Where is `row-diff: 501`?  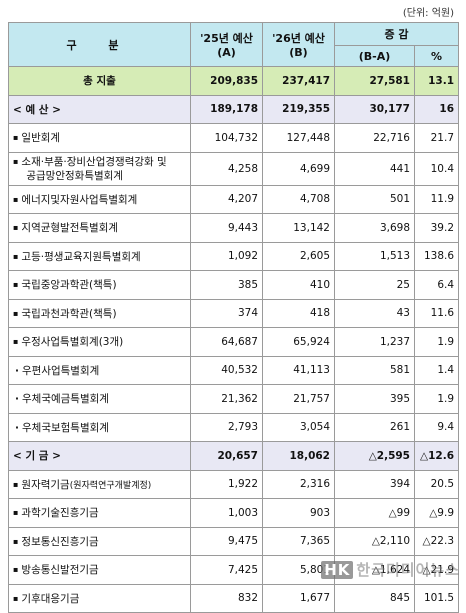 row-diff: 501 is located at coordinates (374, 199).